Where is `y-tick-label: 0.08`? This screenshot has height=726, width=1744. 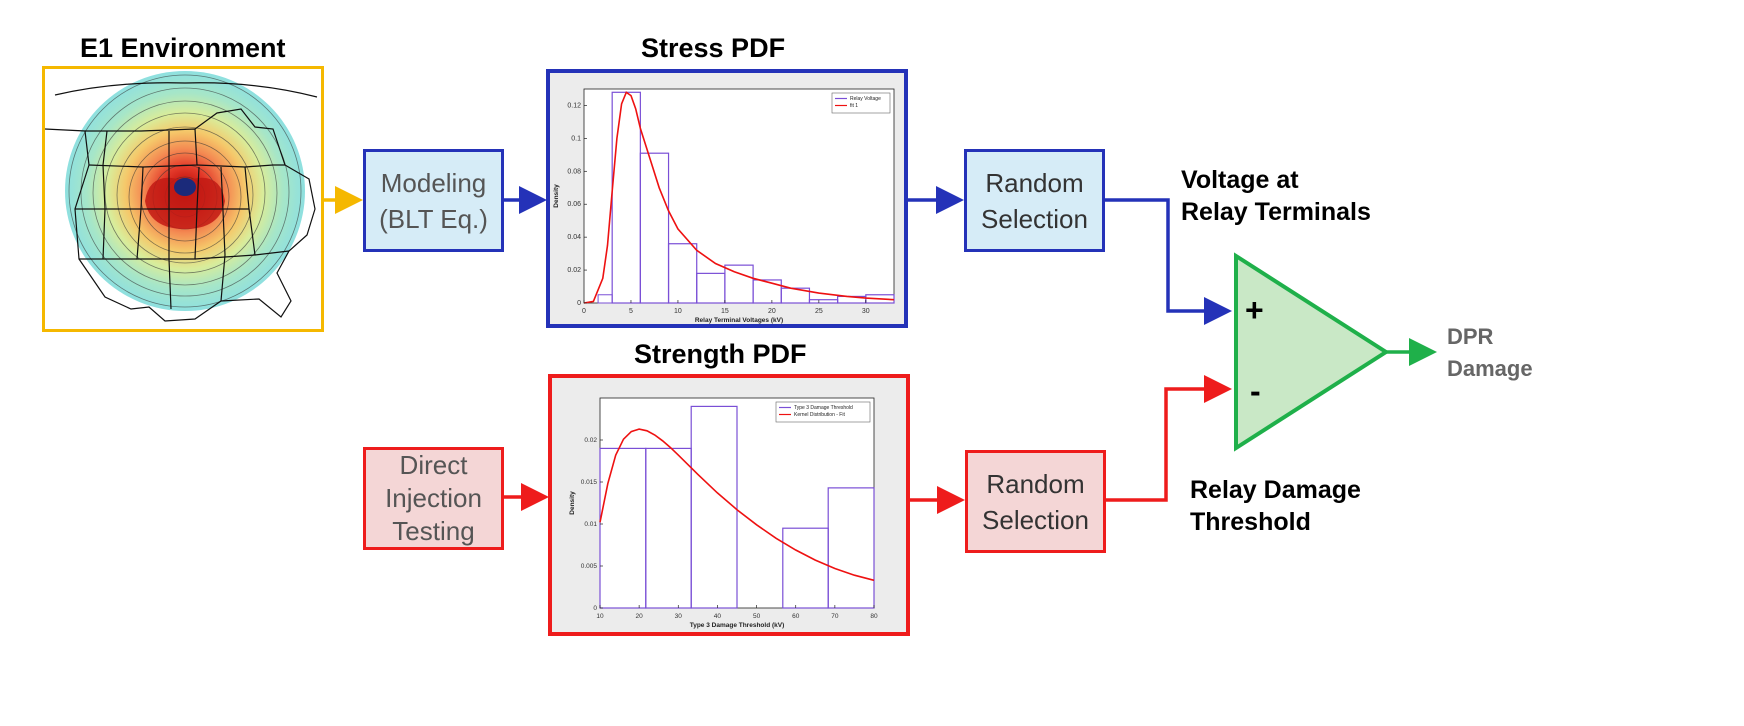 y-tick-label: 0.08 is located at coordinates (574, 171).